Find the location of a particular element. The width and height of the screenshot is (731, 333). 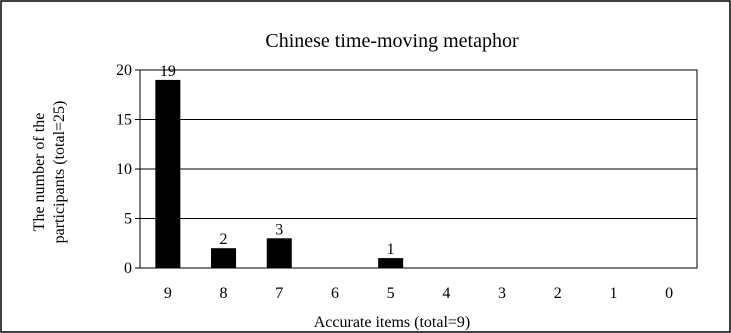

x-tick-label: 0 is located at coordinates (669, 293).